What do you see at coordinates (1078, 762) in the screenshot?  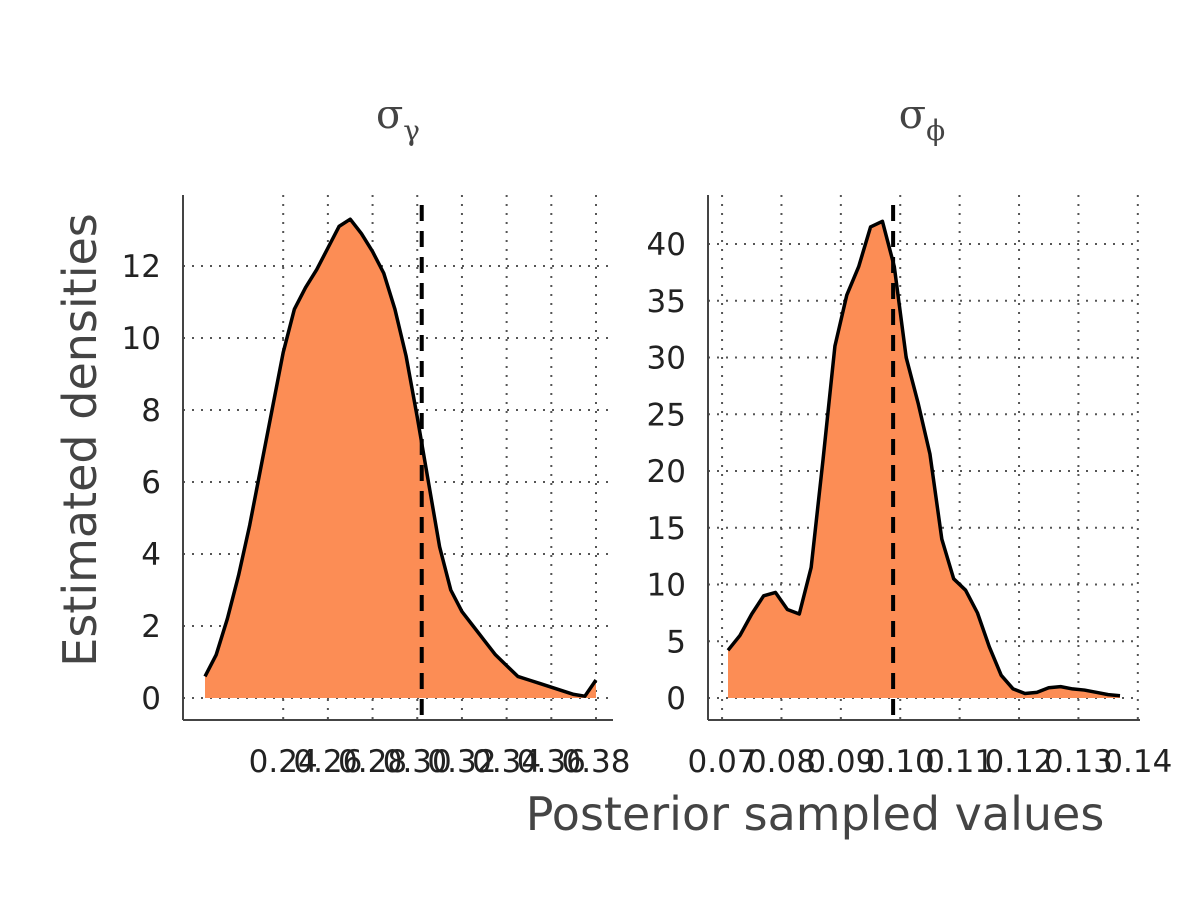 I see `x-tick-label: 0.13` at bounding box center [1078, 762].